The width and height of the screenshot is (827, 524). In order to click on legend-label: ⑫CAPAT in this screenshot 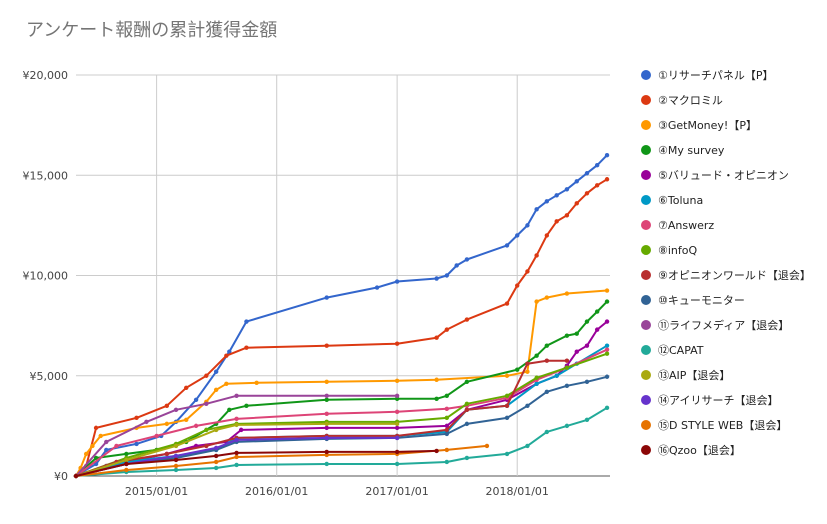, I will do `click(681, 350)`.